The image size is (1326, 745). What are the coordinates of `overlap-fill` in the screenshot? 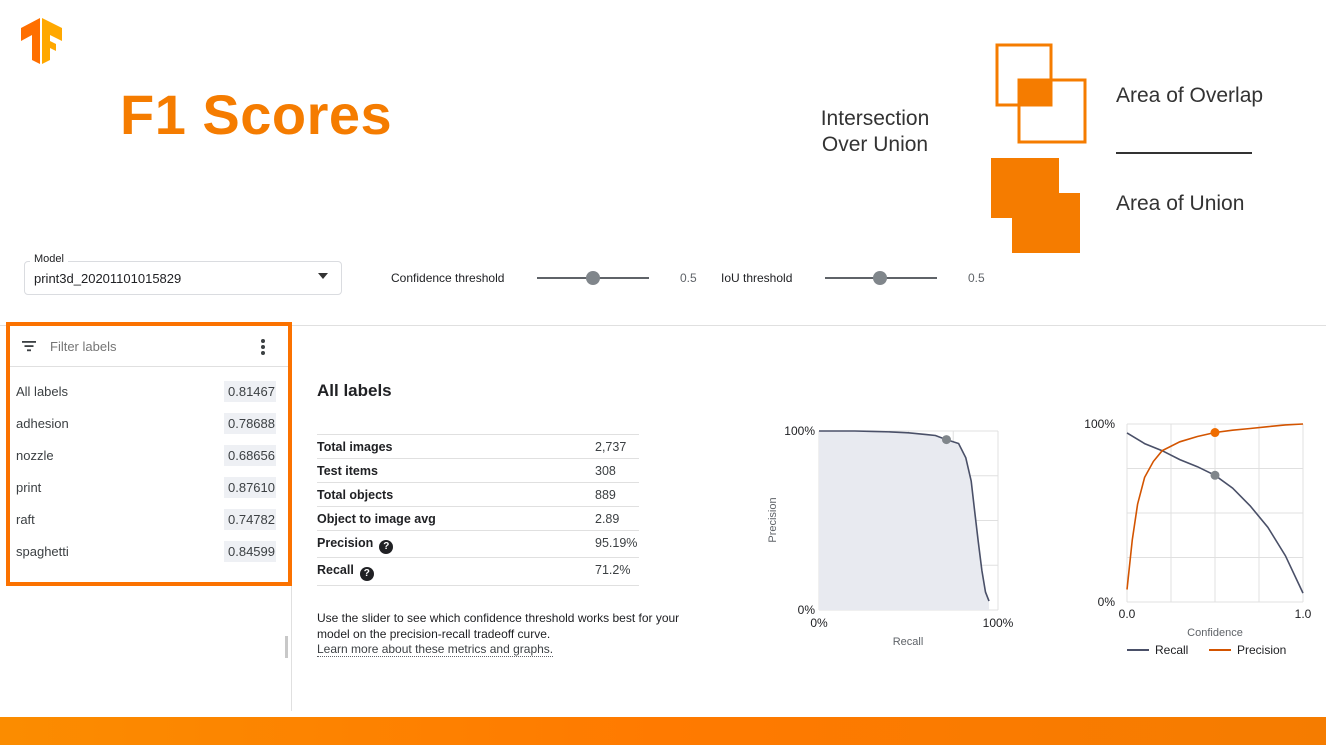 It's located at (1035, 92).